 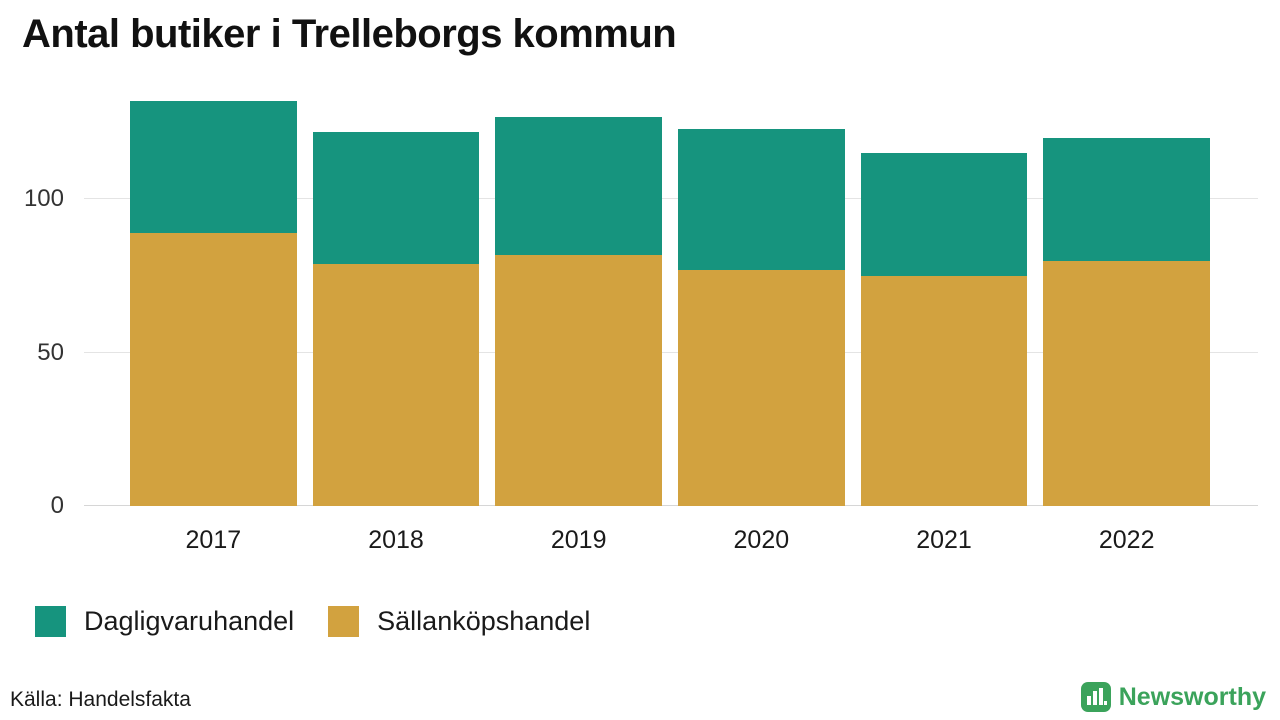 I want to click on legend-item-dagligvaruhandel: Dagligvaruhandel, so click(x=164, y=621).